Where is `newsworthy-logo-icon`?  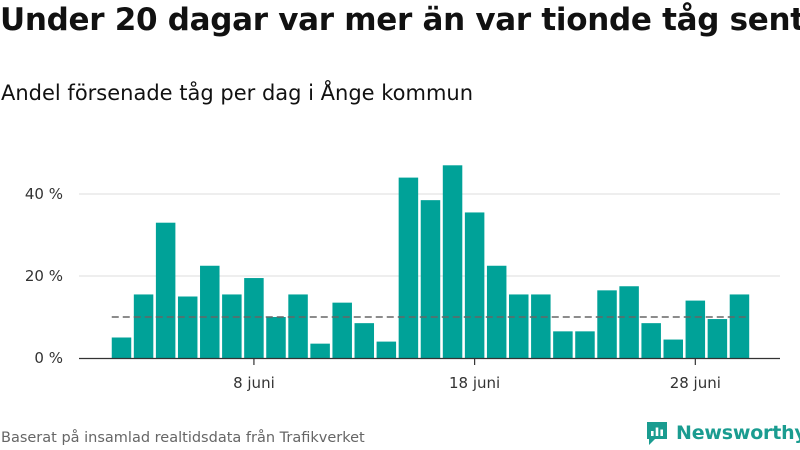 newsworthy-logo-icon is located at coordinates (657, 433).